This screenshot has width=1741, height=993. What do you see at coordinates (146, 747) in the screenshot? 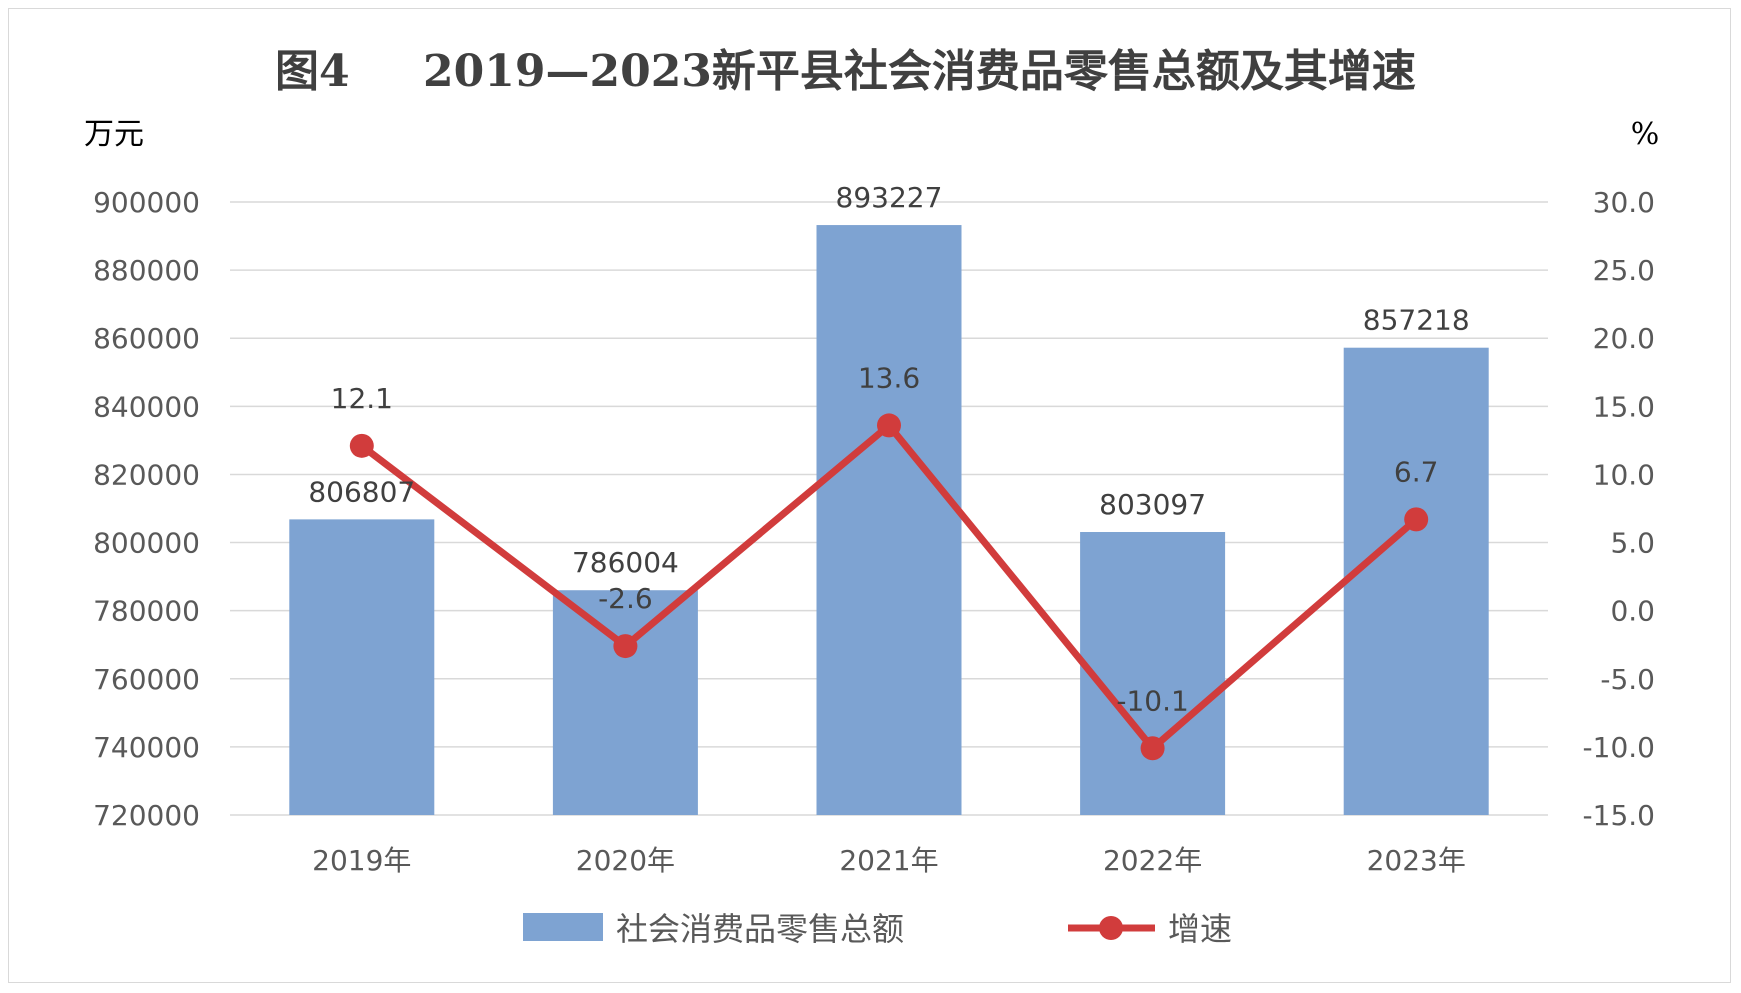
I see `y-left-tick-label: 740000` at bounding box center [146, 747].